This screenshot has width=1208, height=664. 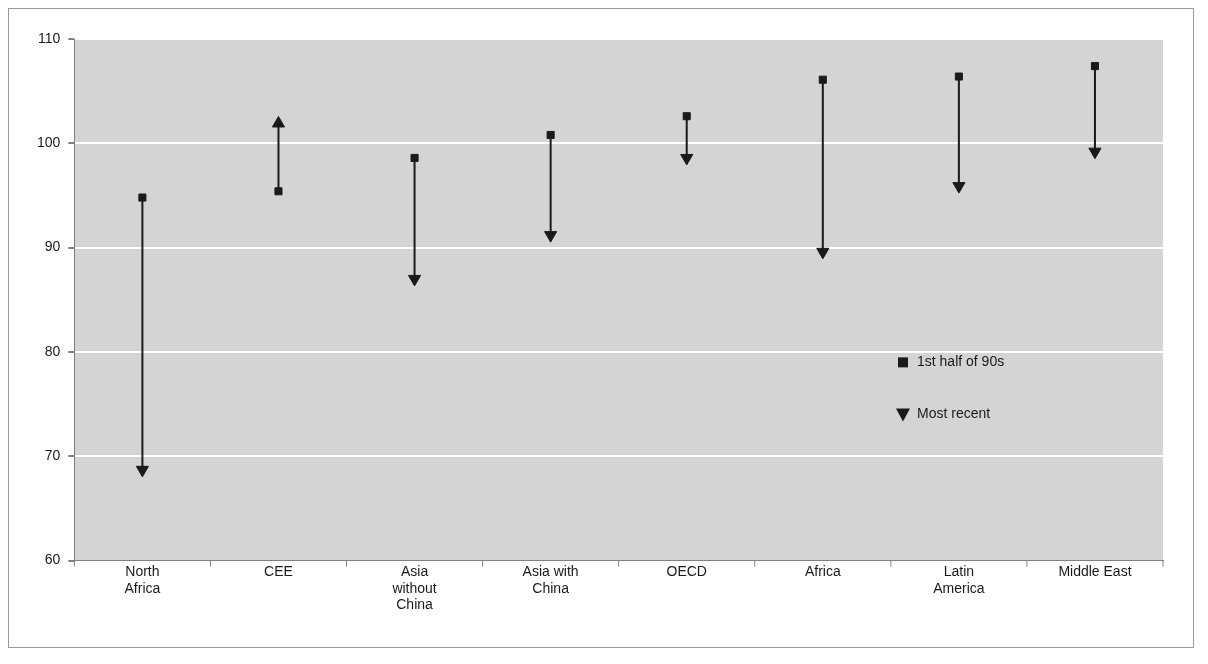 I want to click on legend-label: 1st half of 90s, so click(x=961, y=361).